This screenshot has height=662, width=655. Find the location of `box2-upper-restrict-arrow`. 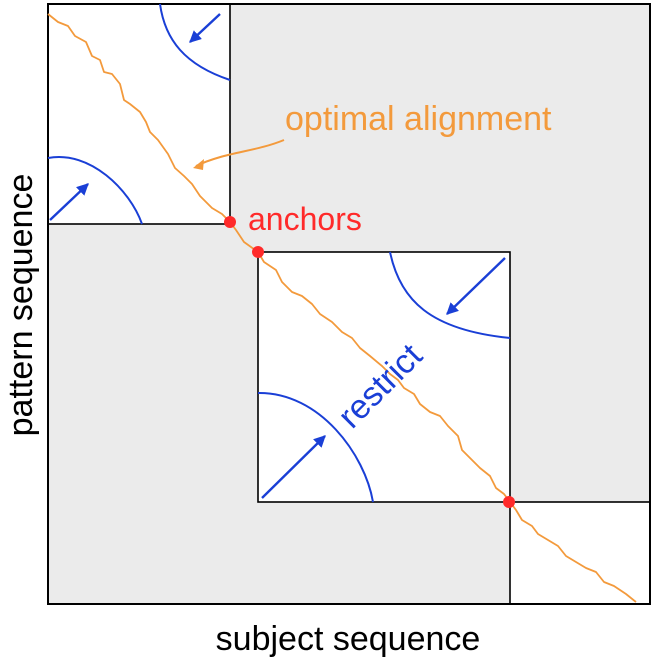

box2-upper-restrict-arrow is located at coordinates (476, 286).